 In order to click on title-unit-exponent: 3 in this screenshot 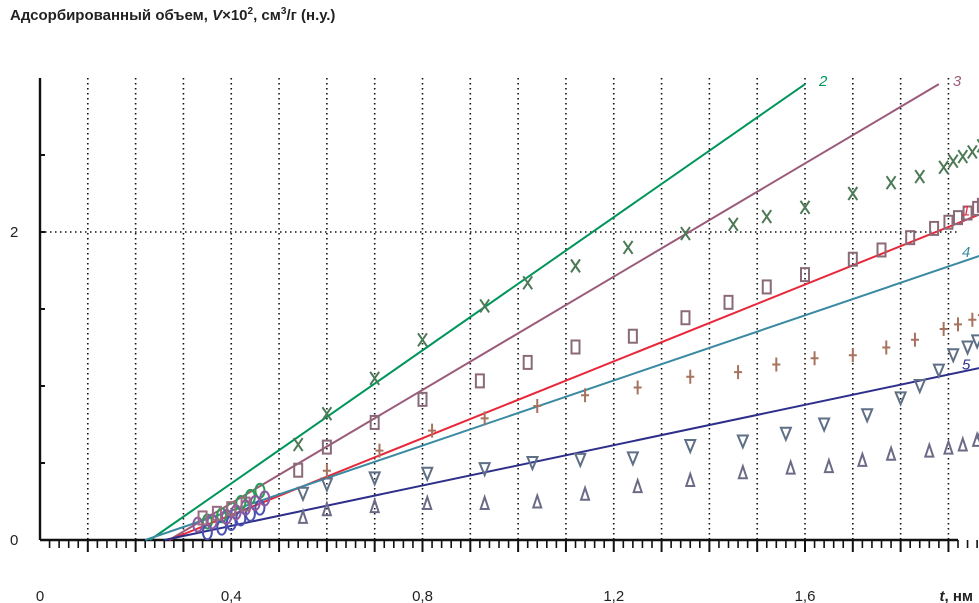, I will do `click(283, 11)`.